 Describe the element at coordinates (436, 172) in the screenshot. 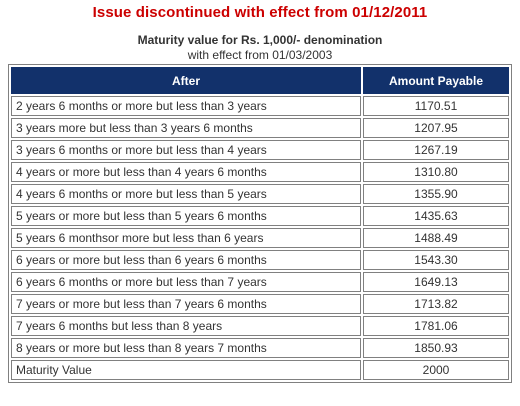

I see `amount-cell: 1310.80` at that location.